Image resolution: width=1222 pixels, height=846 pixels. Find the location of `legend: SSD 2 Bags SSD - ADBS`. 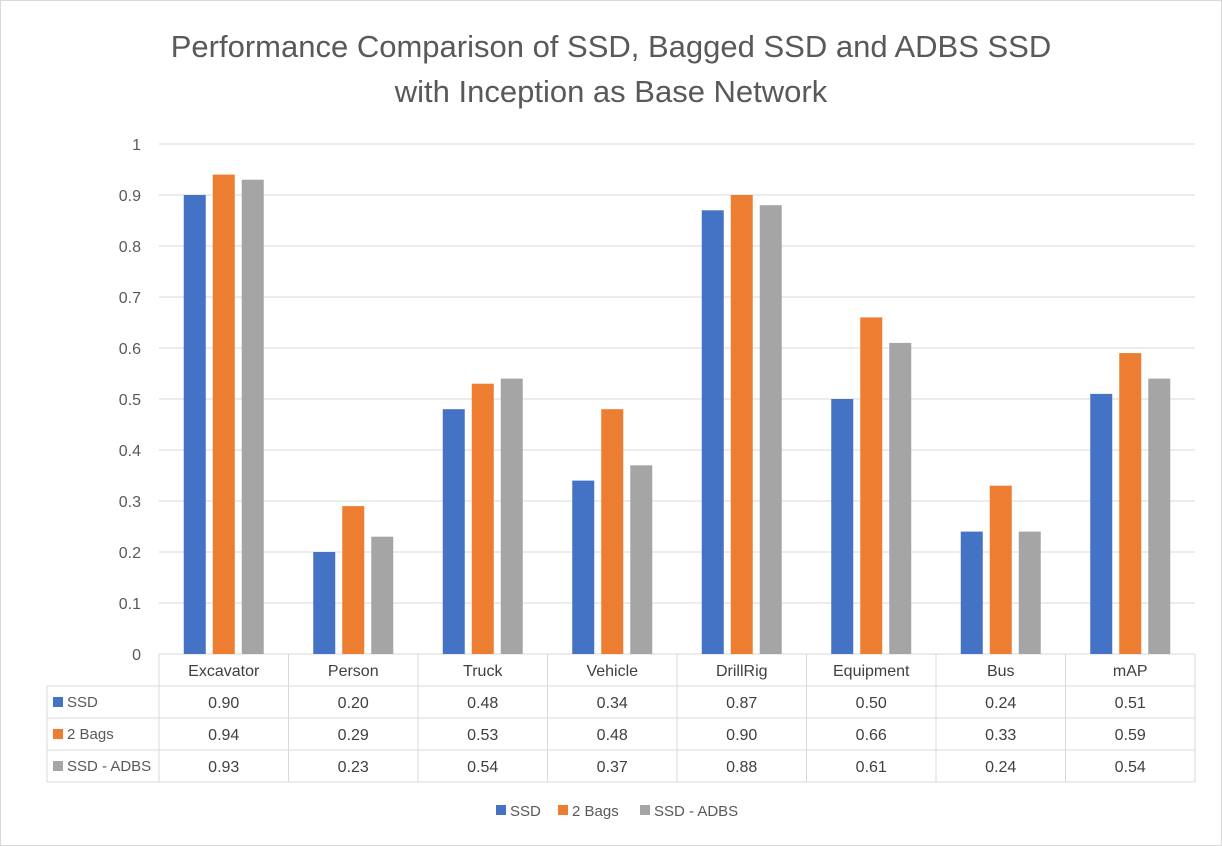

legend: SSD 2 Bags SSD - ADBS is located at coordinates (617, 811).